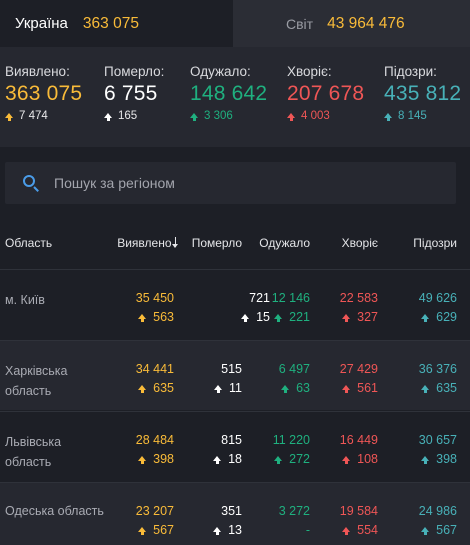 The height and width of the screenshot is (545, 470). Describe the element at coordinates (358, 369) in the screenshot. I see `cell-value: 27 429` at that location.